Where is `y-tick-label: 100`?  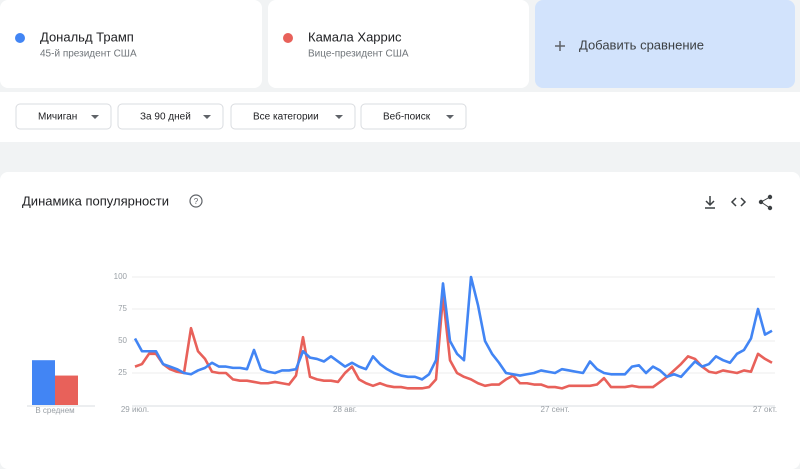
y-tick-label: 100 is located at coordinates (121, 276).